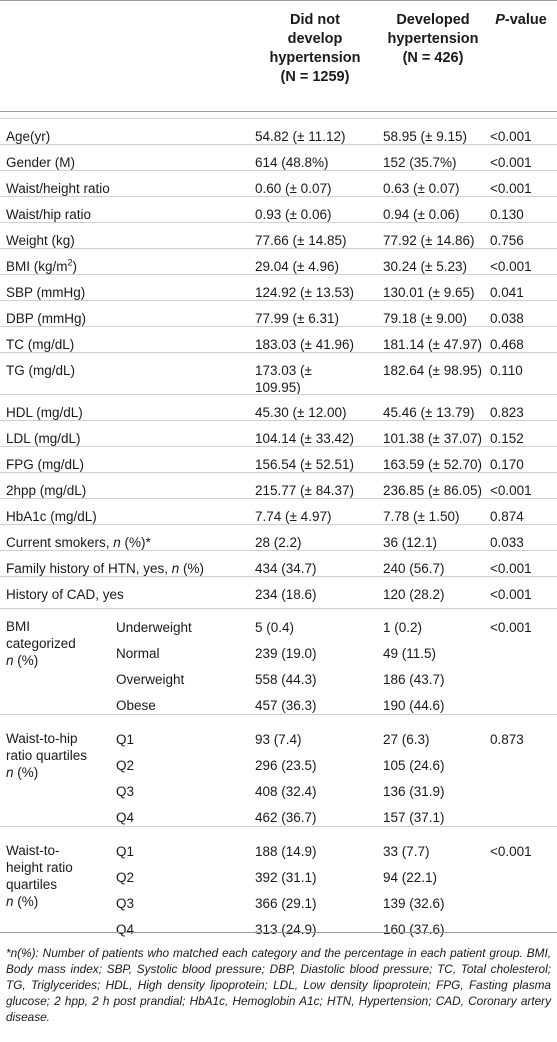 The width and height of the screenshot is (557, 1042). Describe the element at coordinates (507, 292) in the screenshot. I see `p-value: 0.041` at that location.